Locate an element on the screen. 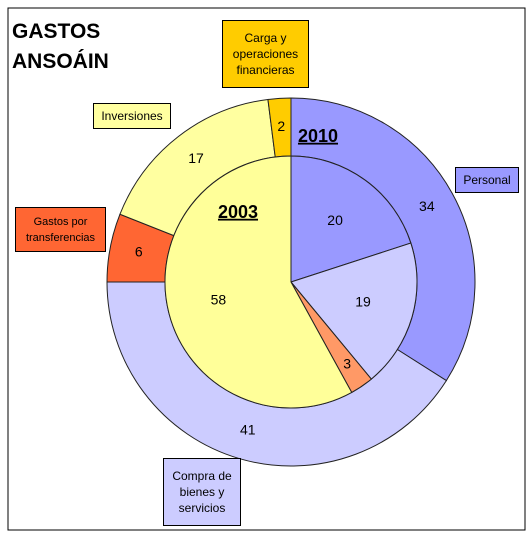 The image size is (532, 534). category-label: Gastos por transferencias is located at coordinates (60, 229).